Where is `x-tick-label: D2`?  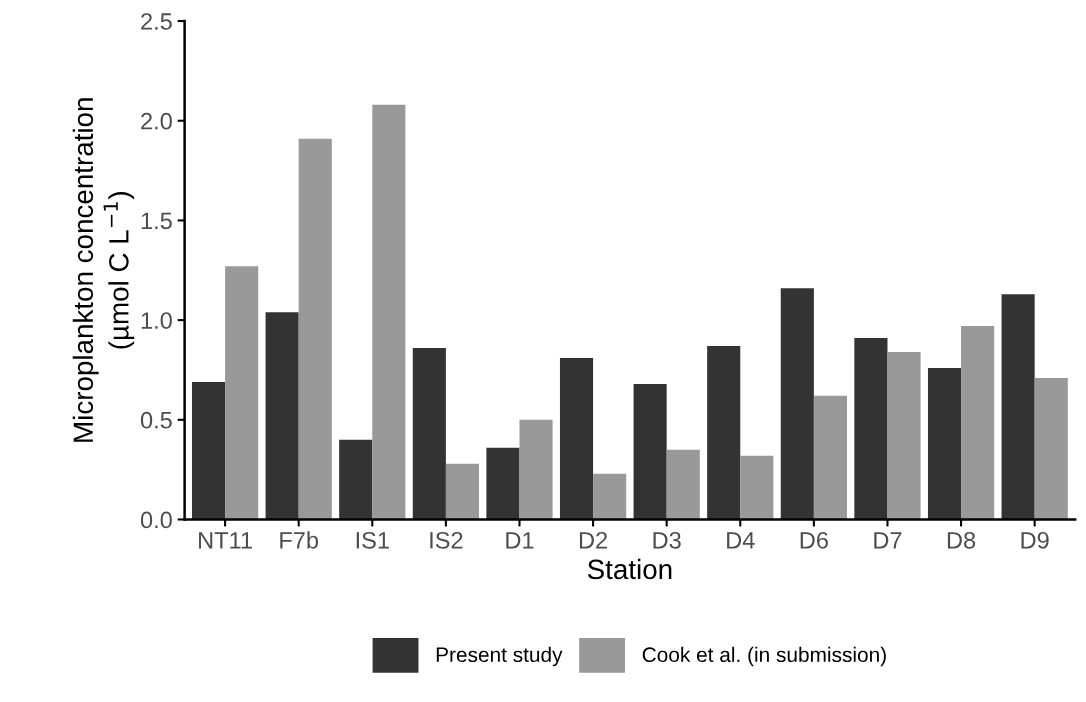 x-tick-label: D2 is located at coordinates (593, 540).